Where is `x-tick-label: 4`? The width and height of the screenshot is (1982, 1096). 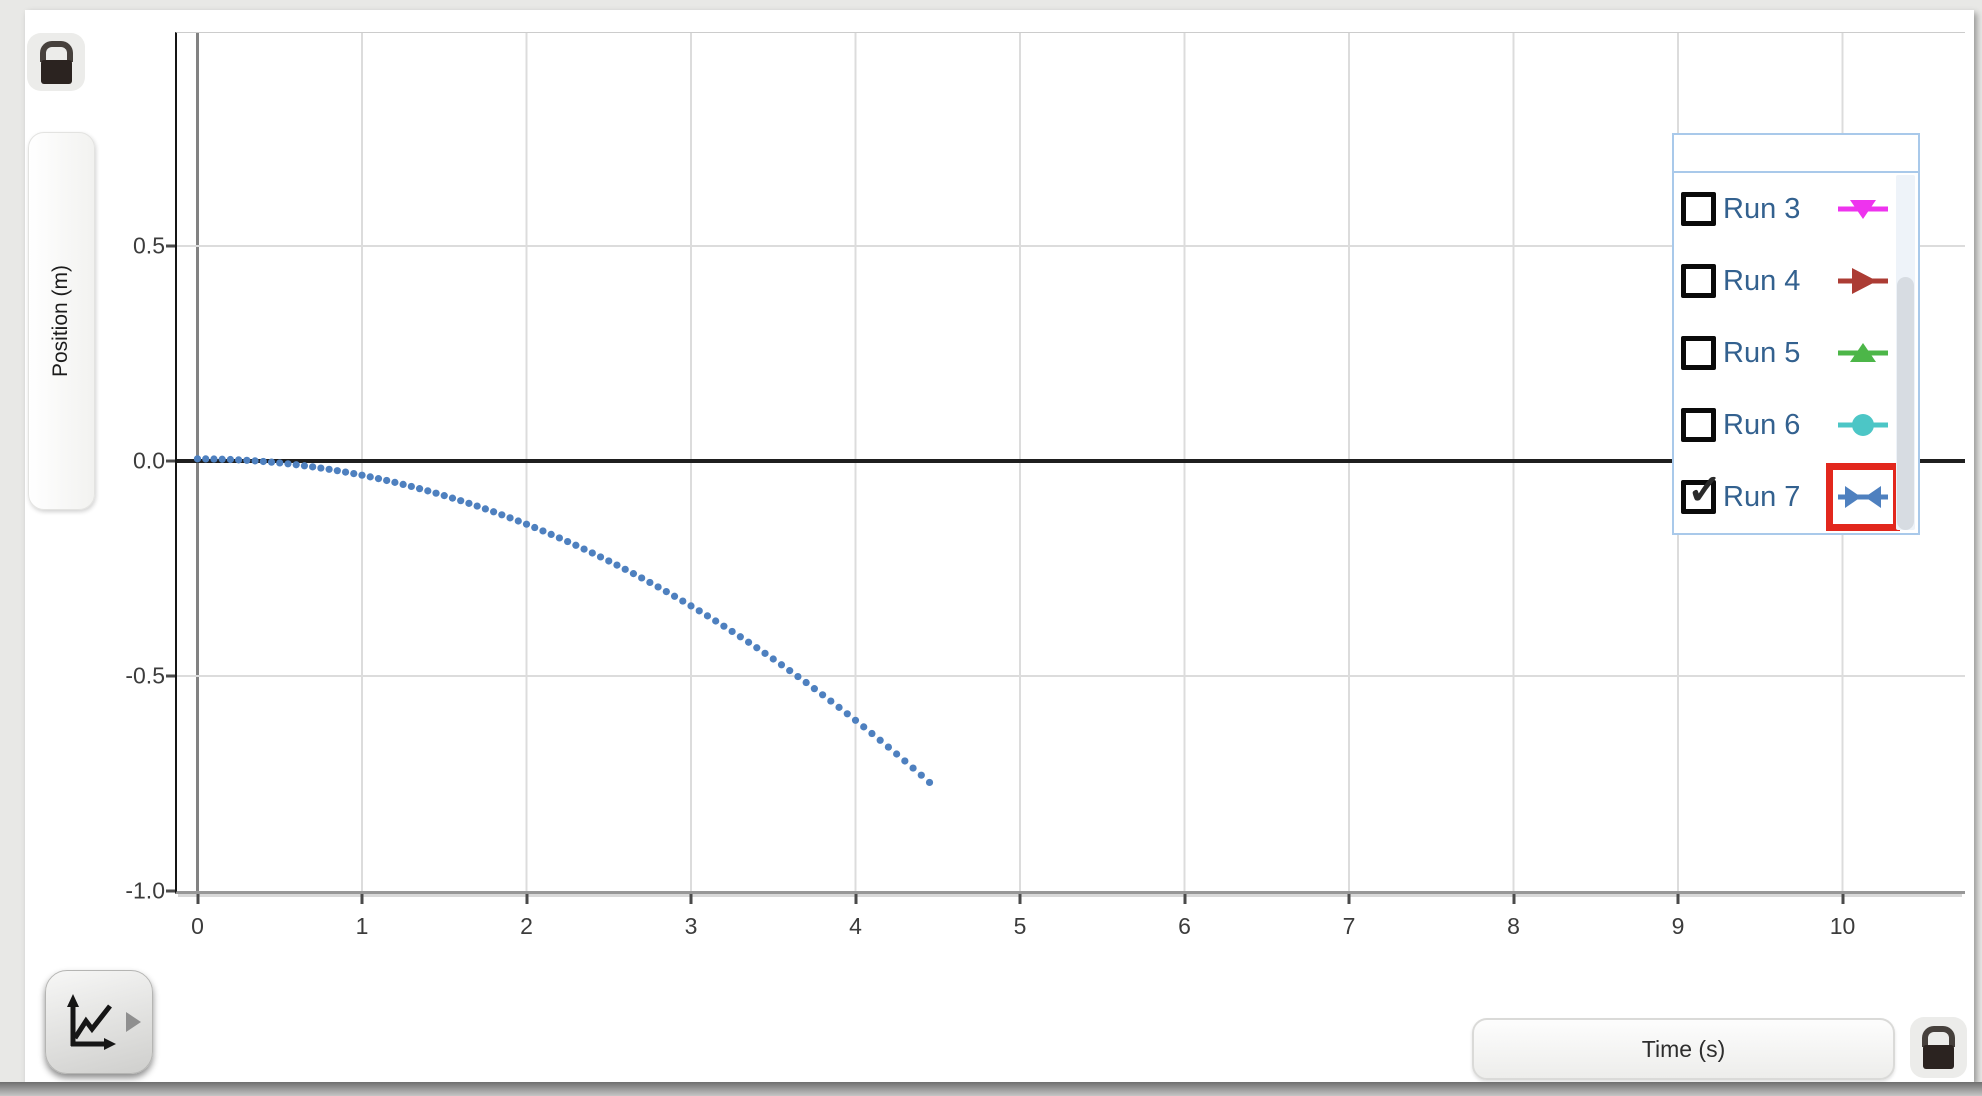
x-tick-label: 4 is located at coordinates (855, 926).